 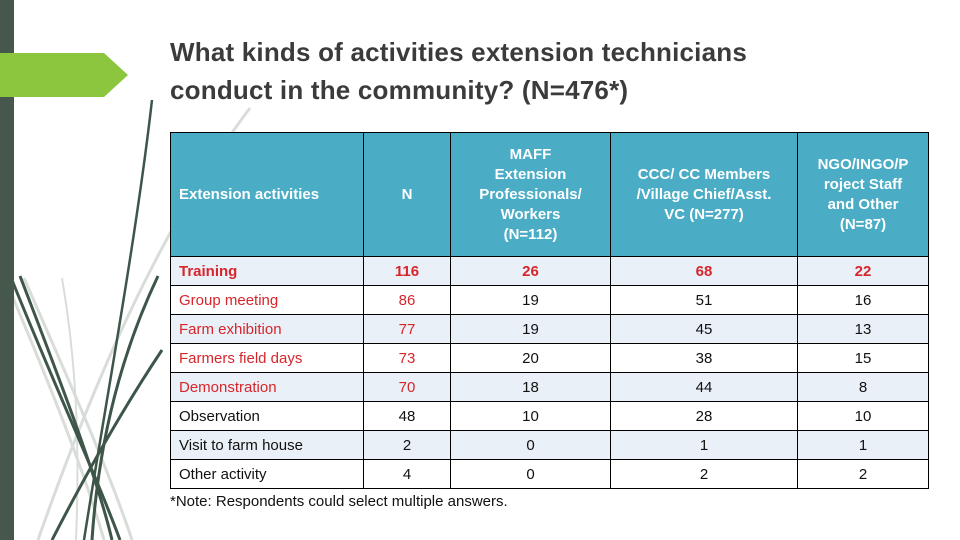 I want to click on table-row-demonstration: Demonstration 70 18 44 8, so click(x=549, y=387).